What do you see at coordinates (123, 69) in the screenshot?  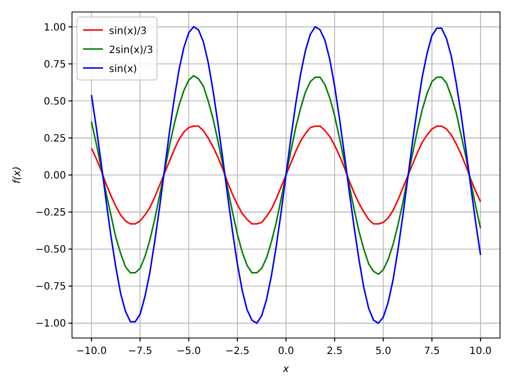 I see `legend-label: sin(x)` at bounding box center [123, 69].